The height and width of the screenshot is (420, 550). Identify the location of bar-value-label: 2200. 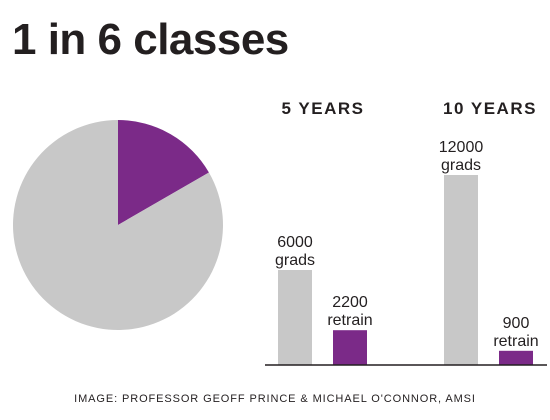
(350, 302).